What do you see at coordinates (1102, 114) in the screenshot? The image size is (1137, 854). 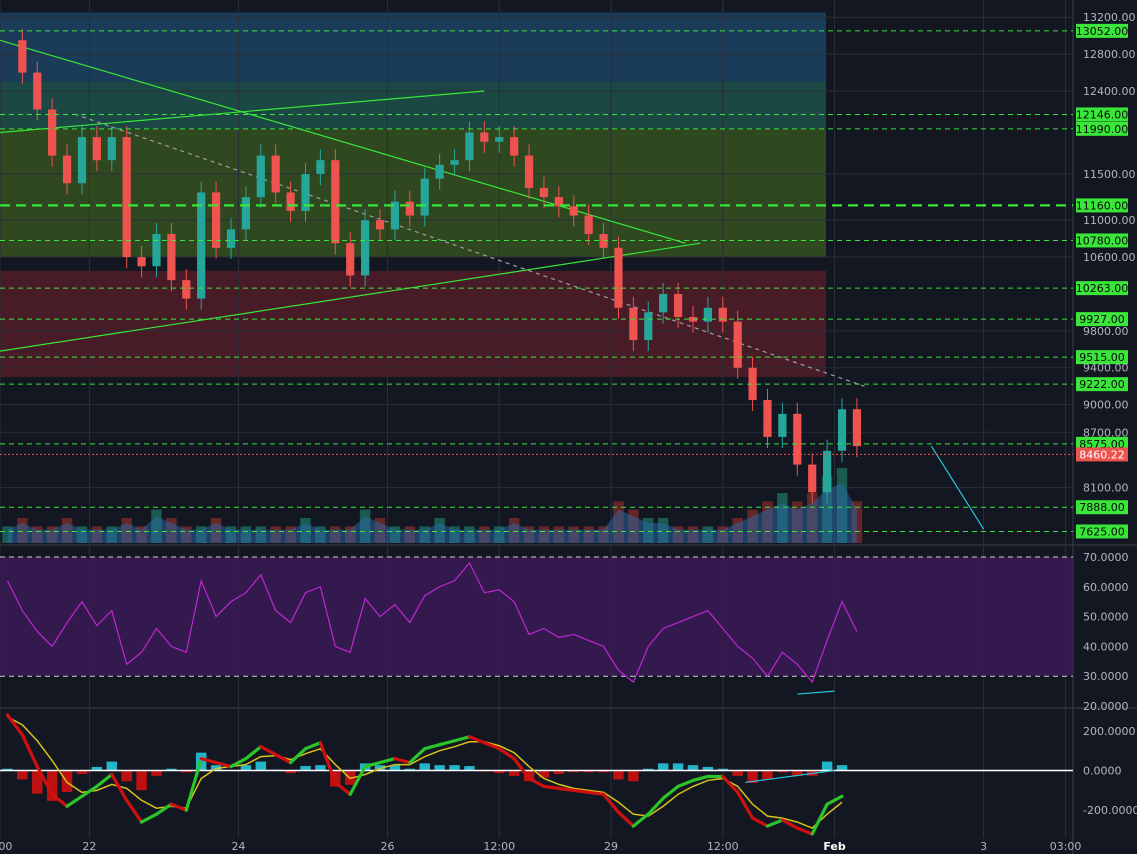 I see `level-label: 12146.00` at bounding box center [1102, 114].